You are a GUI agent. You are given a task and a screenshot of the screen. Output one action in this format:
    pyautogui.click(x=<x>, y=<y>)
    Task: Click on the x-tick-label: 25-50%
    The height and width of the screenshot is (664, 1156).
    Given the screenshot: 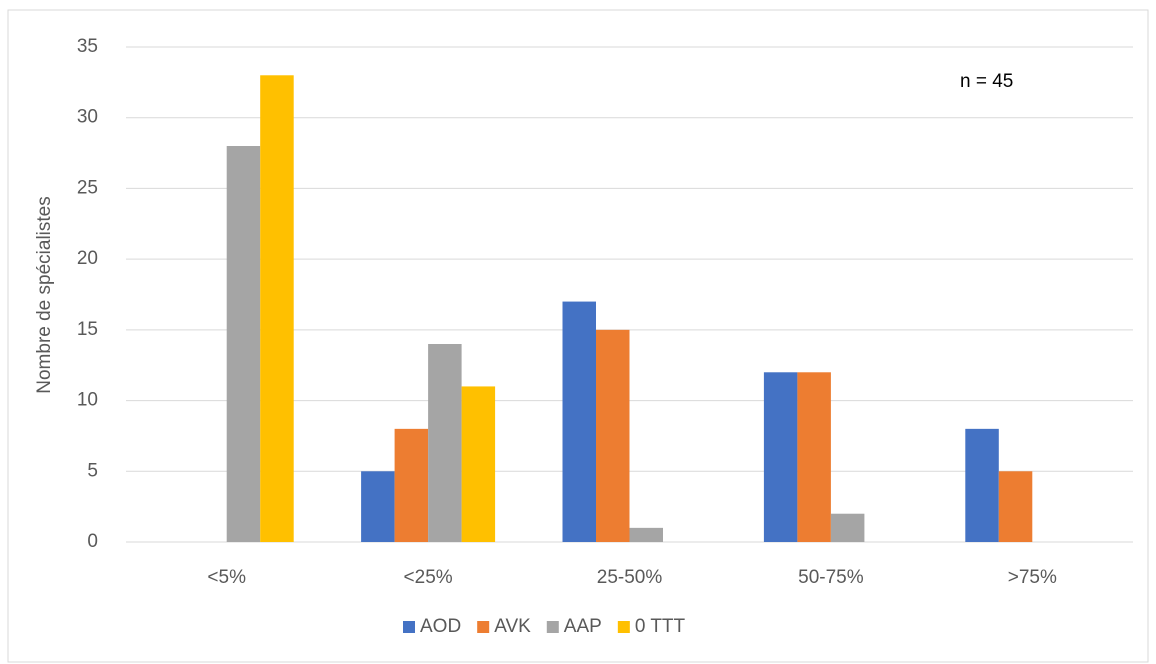 What is the action you would take?
    pyautogui.click(x=630, y=577)
    